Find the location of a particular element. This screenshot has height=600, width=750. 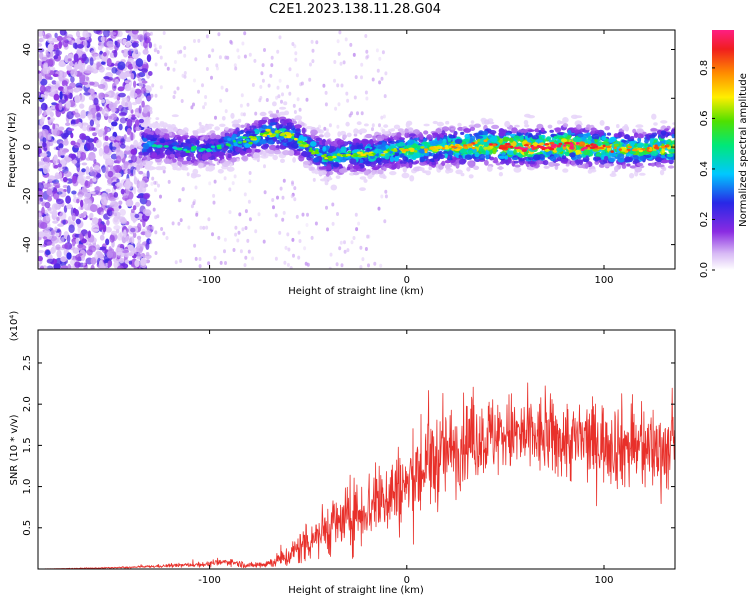

x-tick-label: -100 is located at coordinates (209, 280).